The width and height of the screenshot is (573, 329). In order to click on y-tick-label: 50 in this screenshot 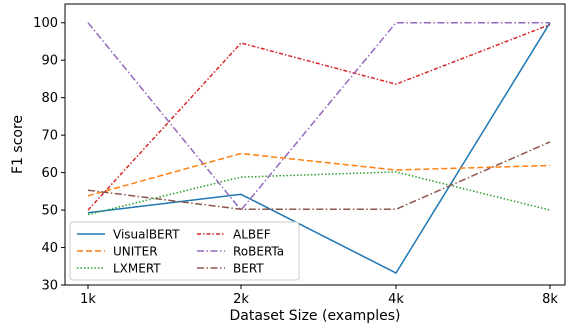, I will do `click(49, 211)`.